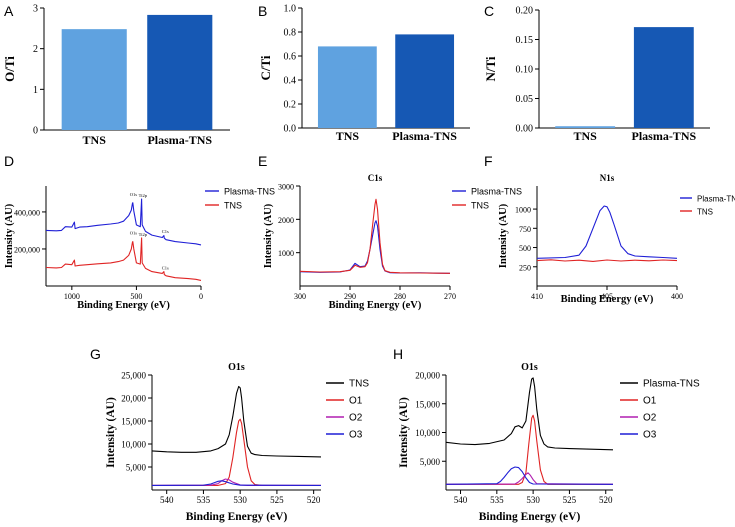 This screenshot has height=527, width=735. I want to click on panel-f-xtick-label: 410, so click(537, 296).